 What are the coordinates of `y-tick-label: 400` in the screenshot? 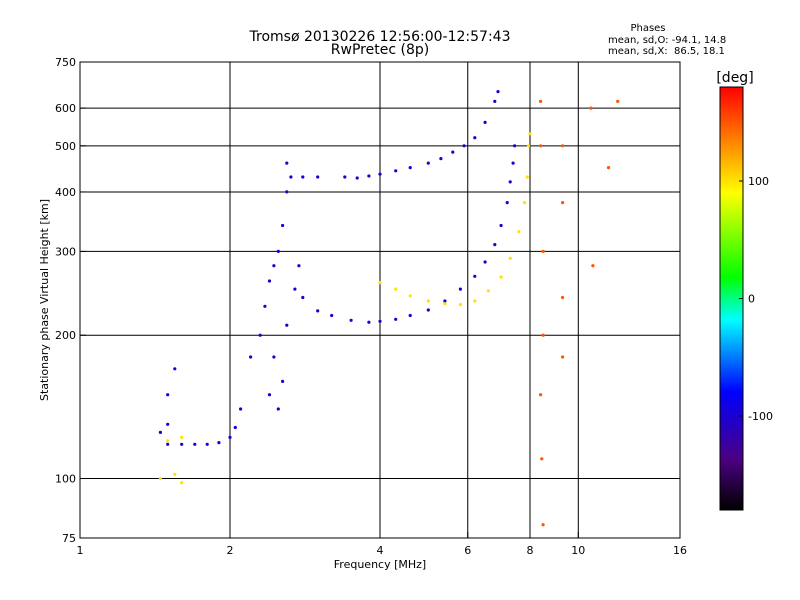 It's located at (65, 192).